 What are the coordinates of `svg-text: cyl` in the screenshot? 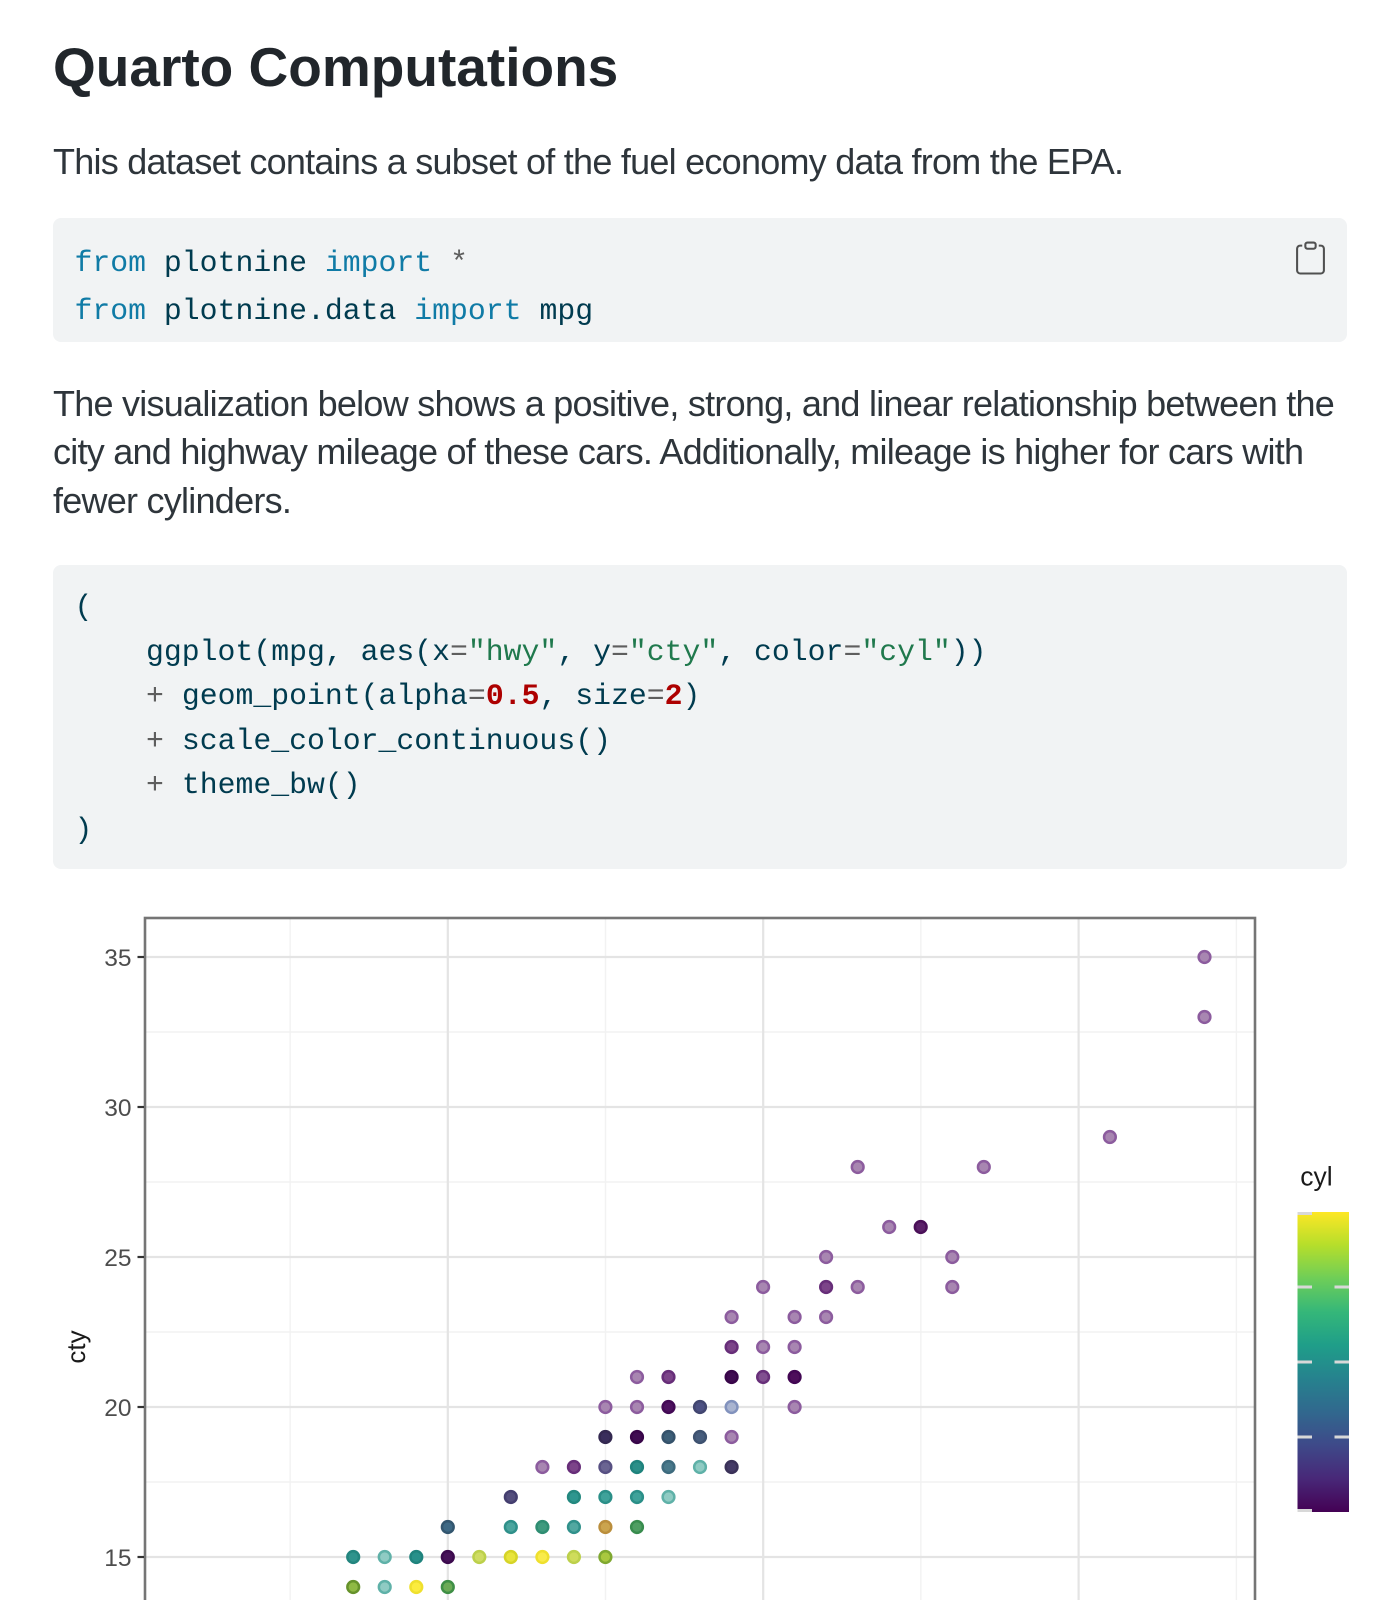 It's located at (1316, 1177).